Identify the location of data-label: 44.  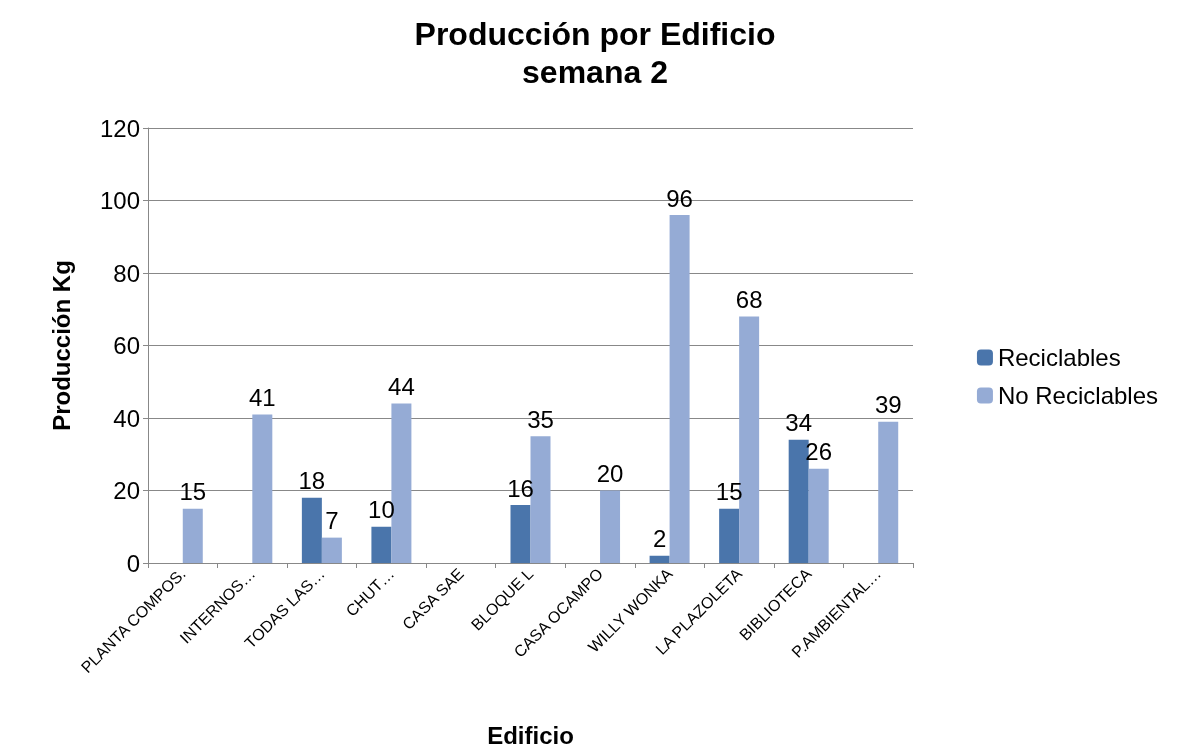
(401, 386).